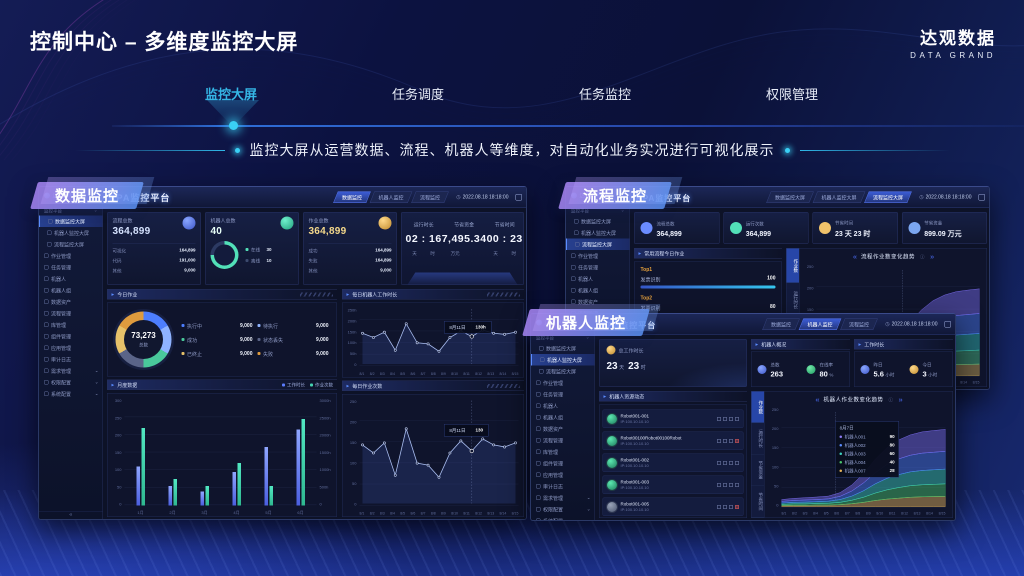  I want to click on section-arrow-icon, so click(348, 386).